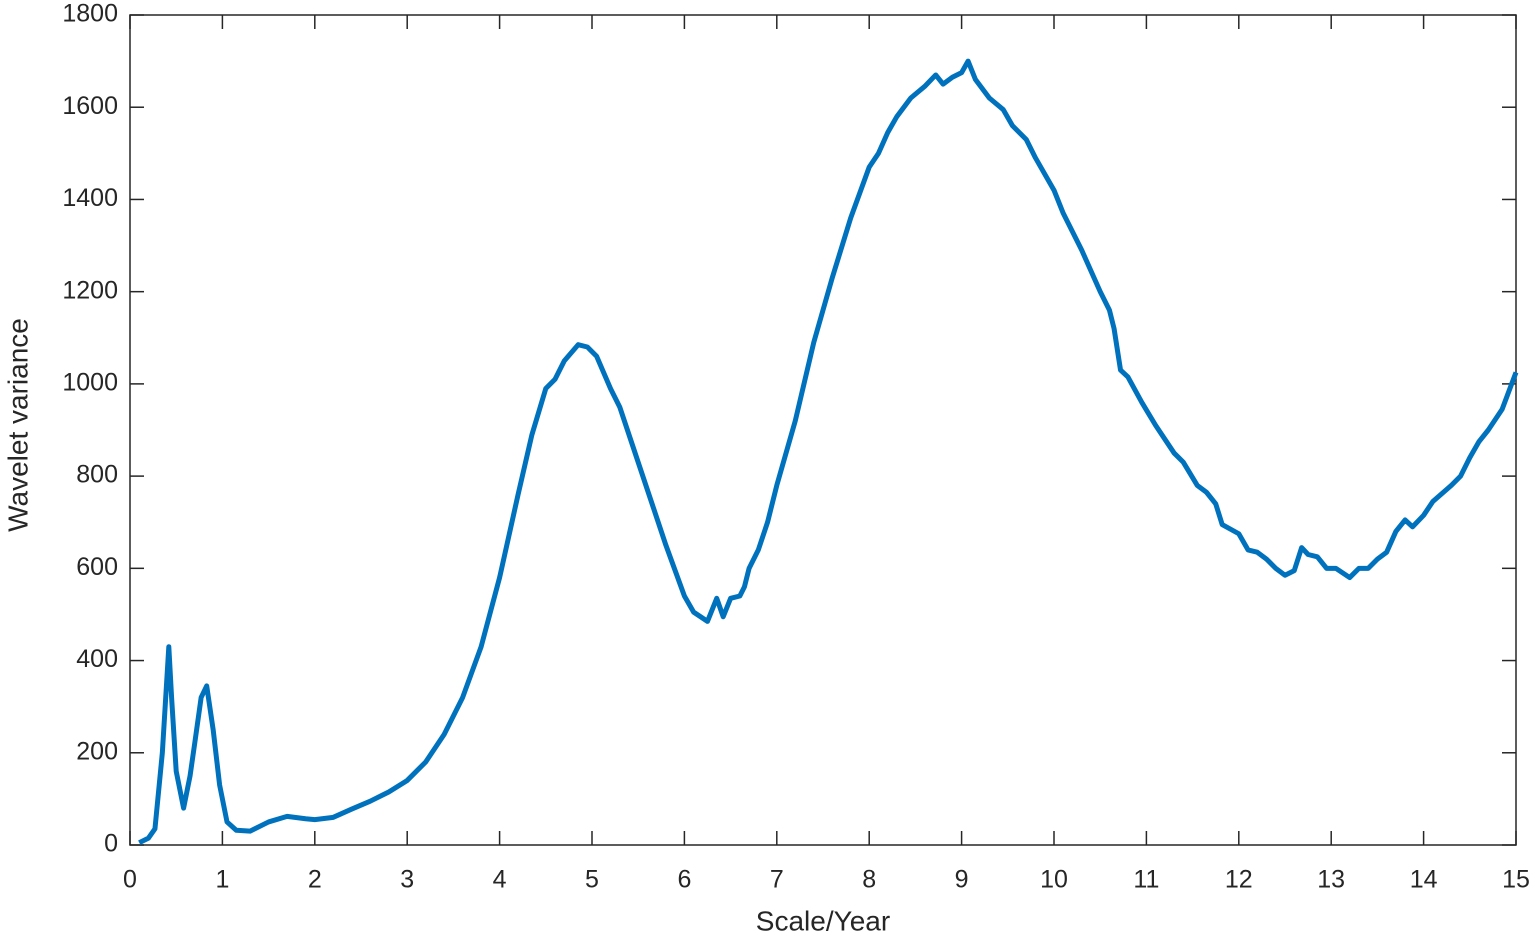  Describe the element at coordinates (111, 844) in the screenshot. I see `y-tick-label: 0` at that location.